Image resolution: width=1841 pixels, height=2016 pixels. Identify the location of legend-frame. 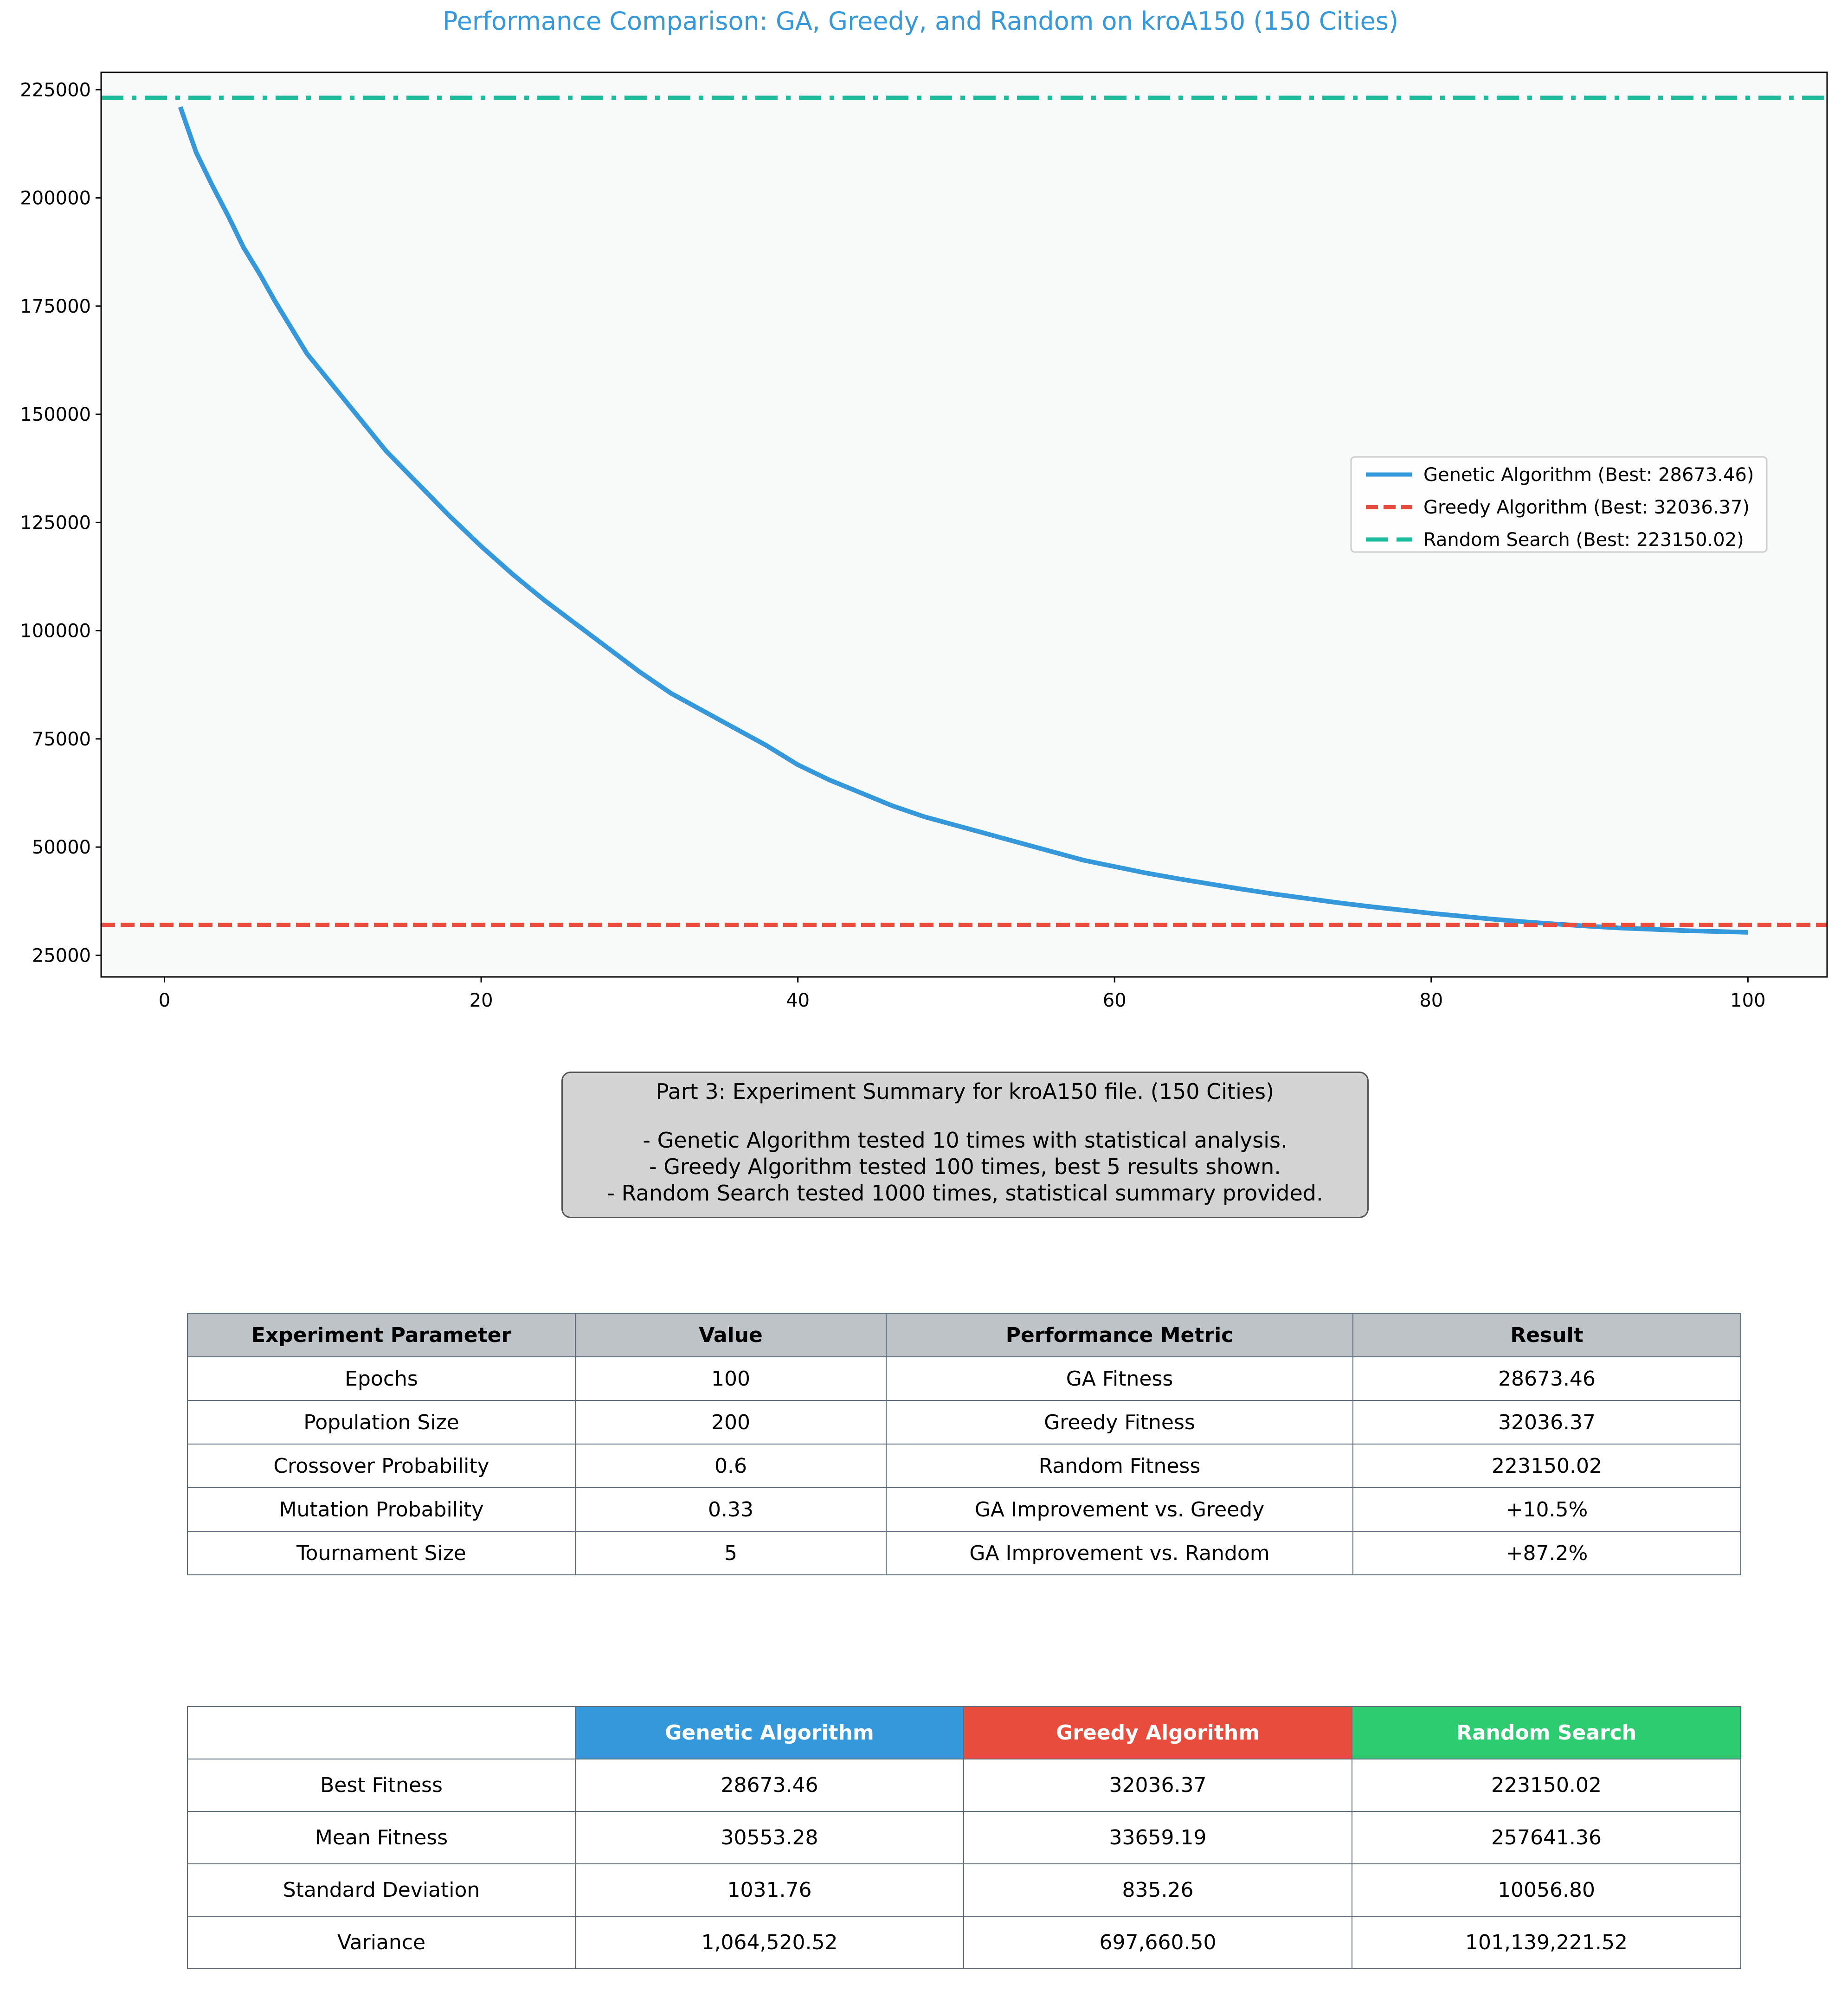
(1559, 504).